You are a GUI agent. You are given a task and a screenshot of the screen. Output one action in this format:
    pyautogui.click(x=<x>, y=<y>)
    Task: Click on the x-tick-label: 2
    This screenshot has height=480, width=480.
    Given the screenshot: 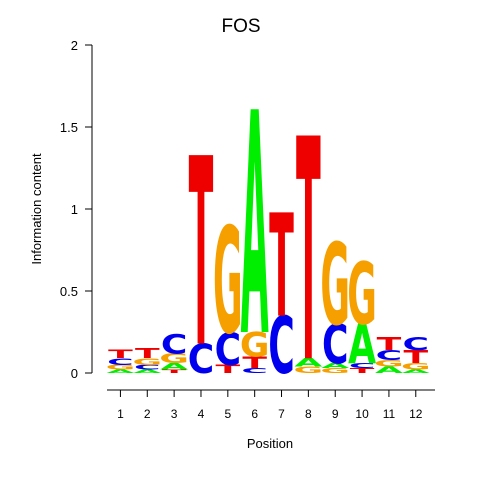 What is the action you would take?
    pyautogui.click(x=147, y=414)
    